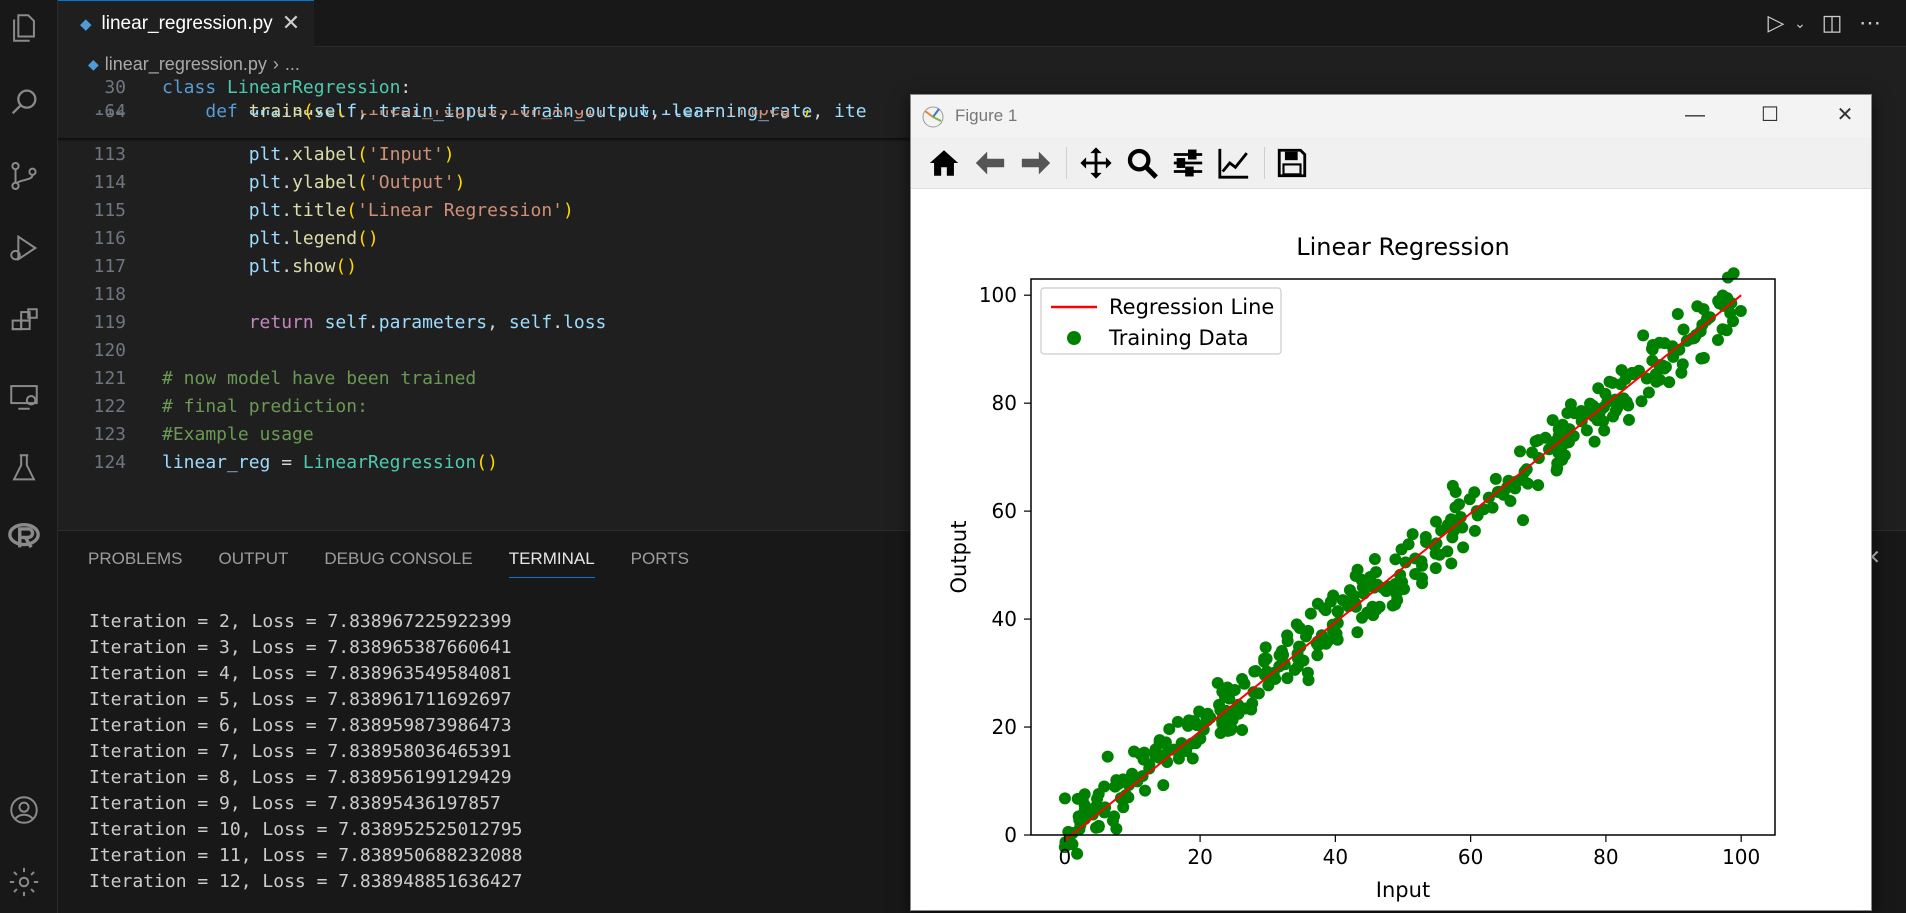  Describe the element at coordinates (24, 248) in the screenshot. I see `run-debug-icon` at that location.